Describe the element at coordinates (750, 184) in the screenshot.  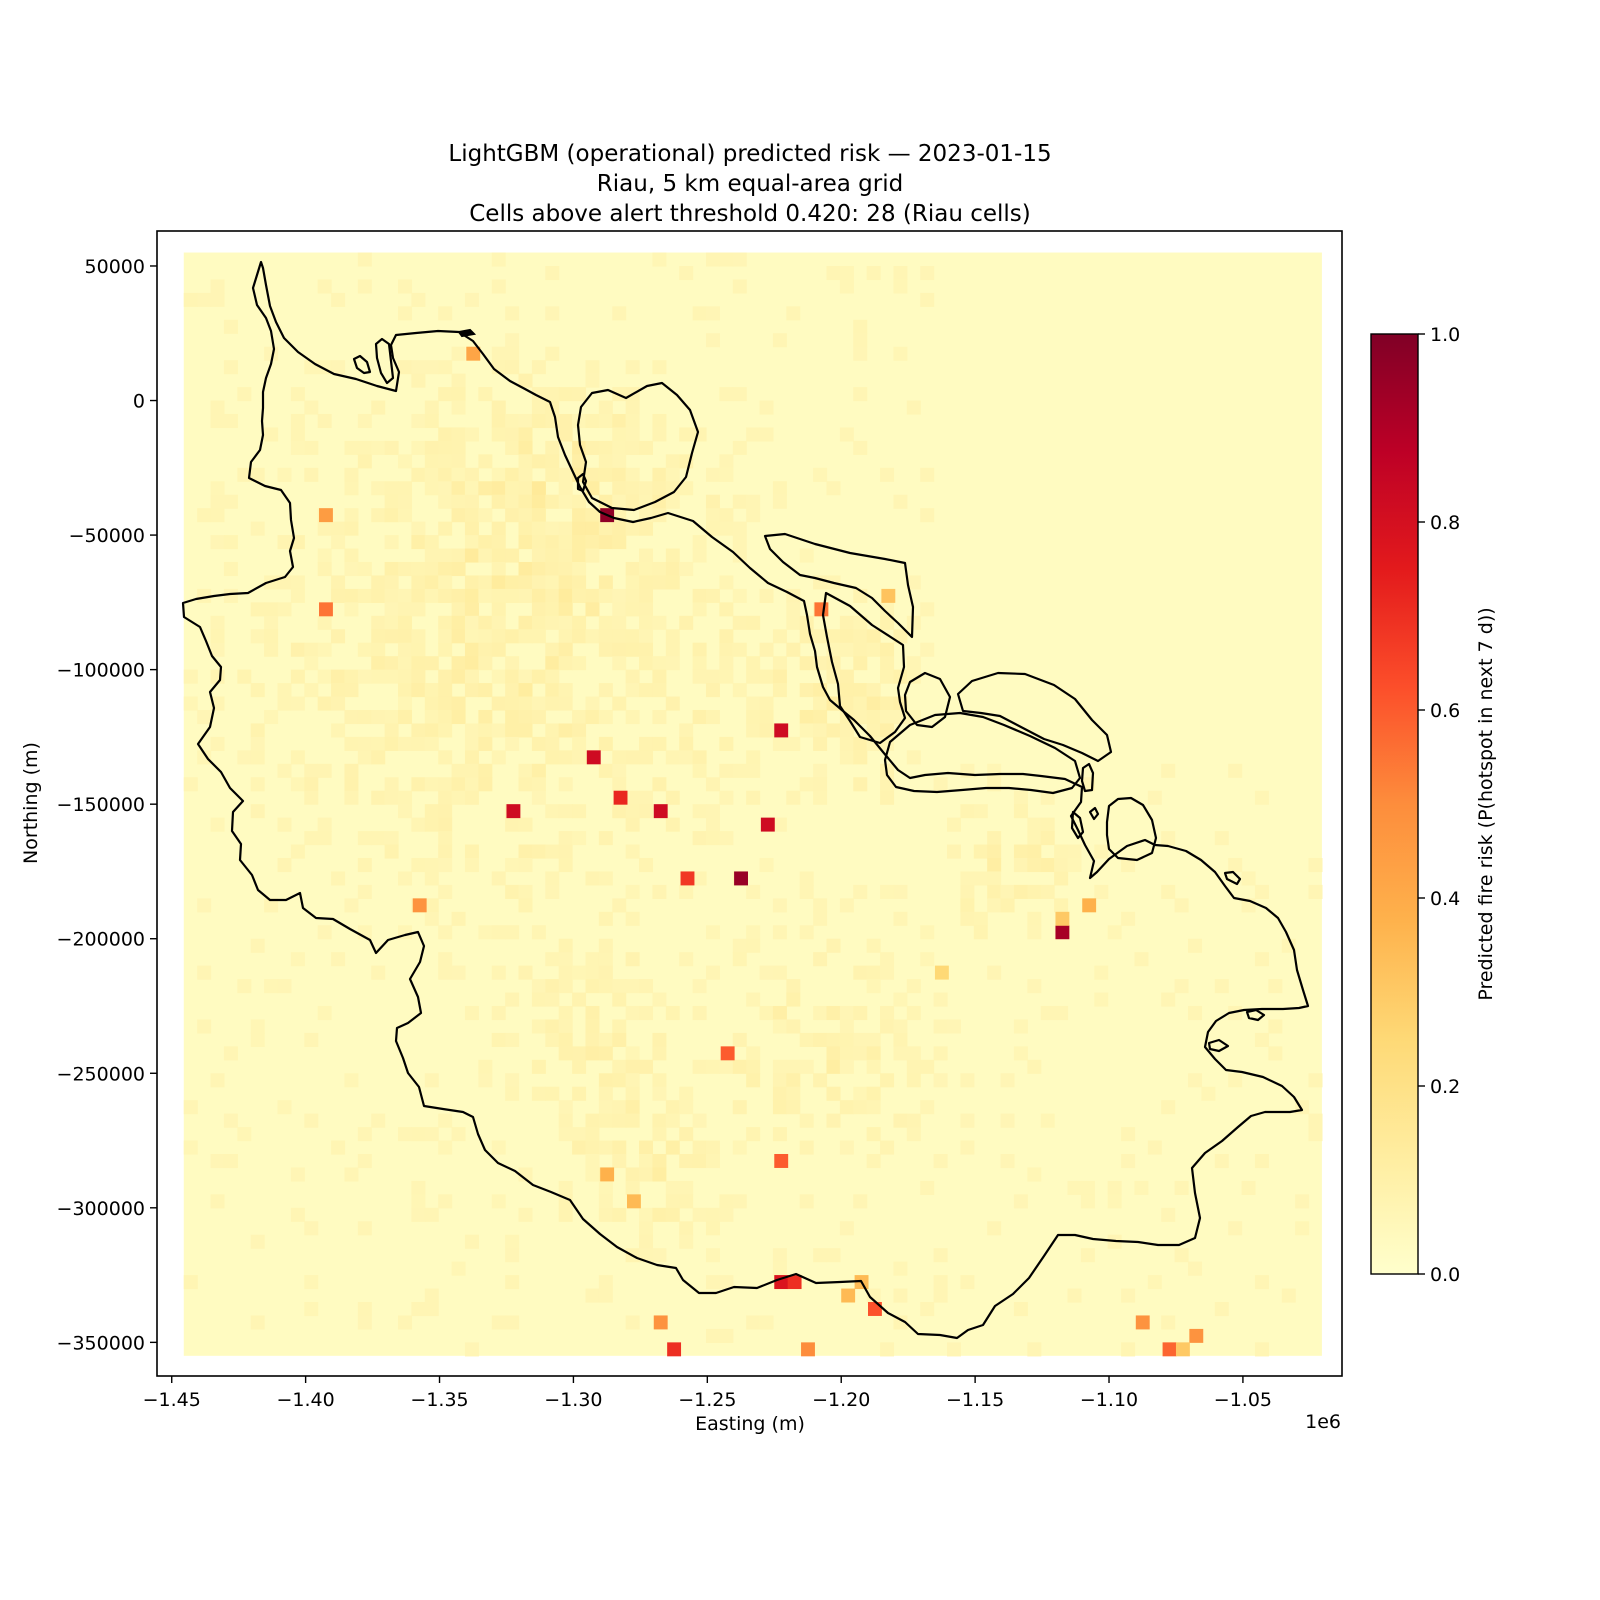
I see `chart-subtitle: Riau, 5 km equal-area grid` at that location.